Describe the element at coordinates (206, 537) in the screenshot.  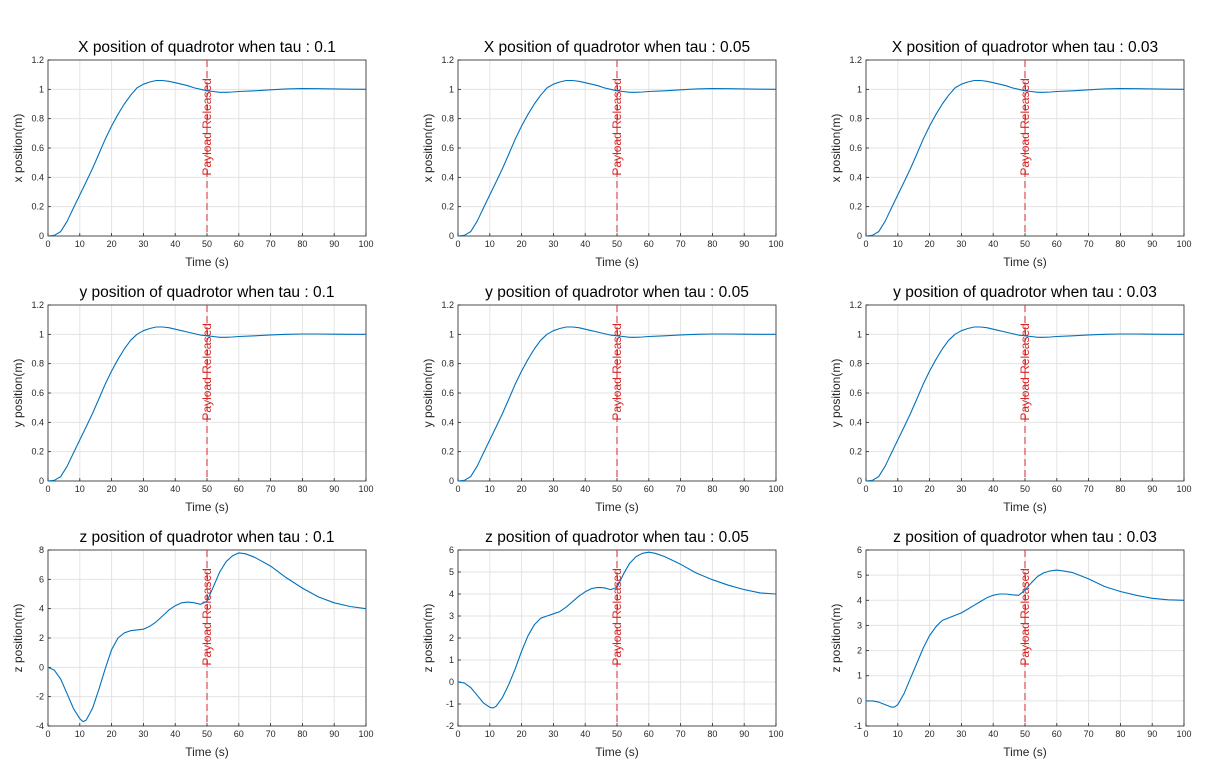
I see `chart-title: z position of quadrotor when tau : 0.1` at that location.